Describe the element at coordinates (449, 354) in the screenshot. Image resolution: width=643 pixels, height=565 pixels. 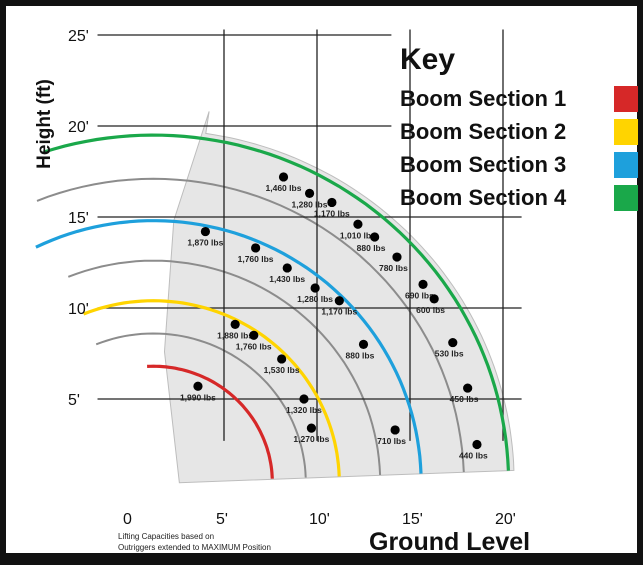
I see `point-label: 530 lbs` at that location.